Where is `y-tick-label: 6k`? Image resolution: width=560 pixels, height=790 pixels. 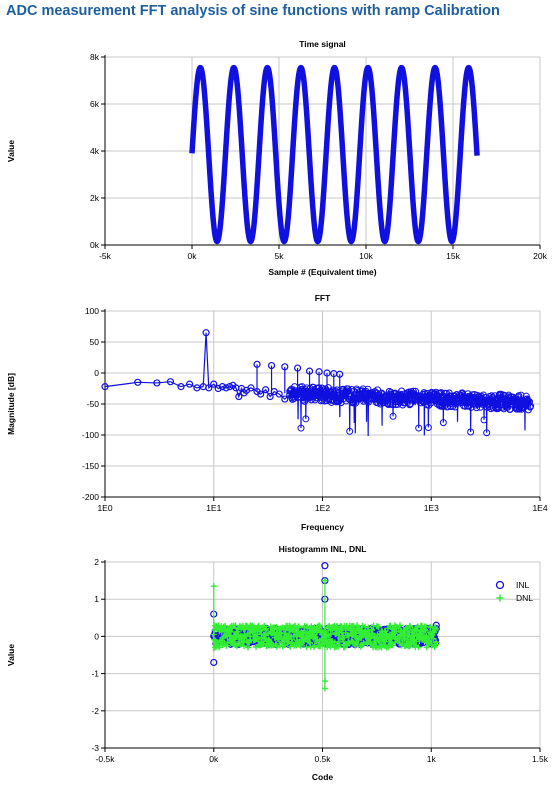 y-tick-label: 6k is located at coordinates (95, 104).